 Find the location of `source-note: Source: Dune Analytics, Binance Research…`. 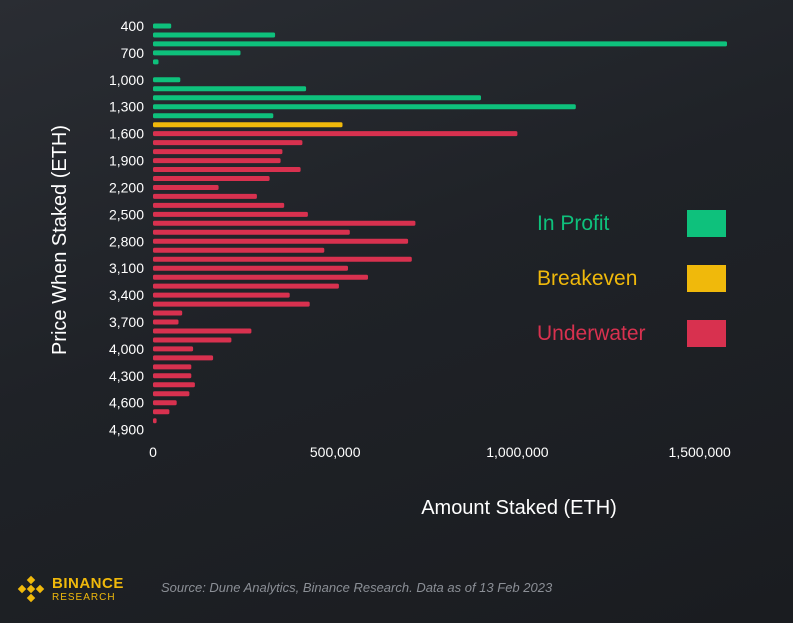

source-note: Source: Dune Analytics, Binance Research… is located at coordinates (357, 587).